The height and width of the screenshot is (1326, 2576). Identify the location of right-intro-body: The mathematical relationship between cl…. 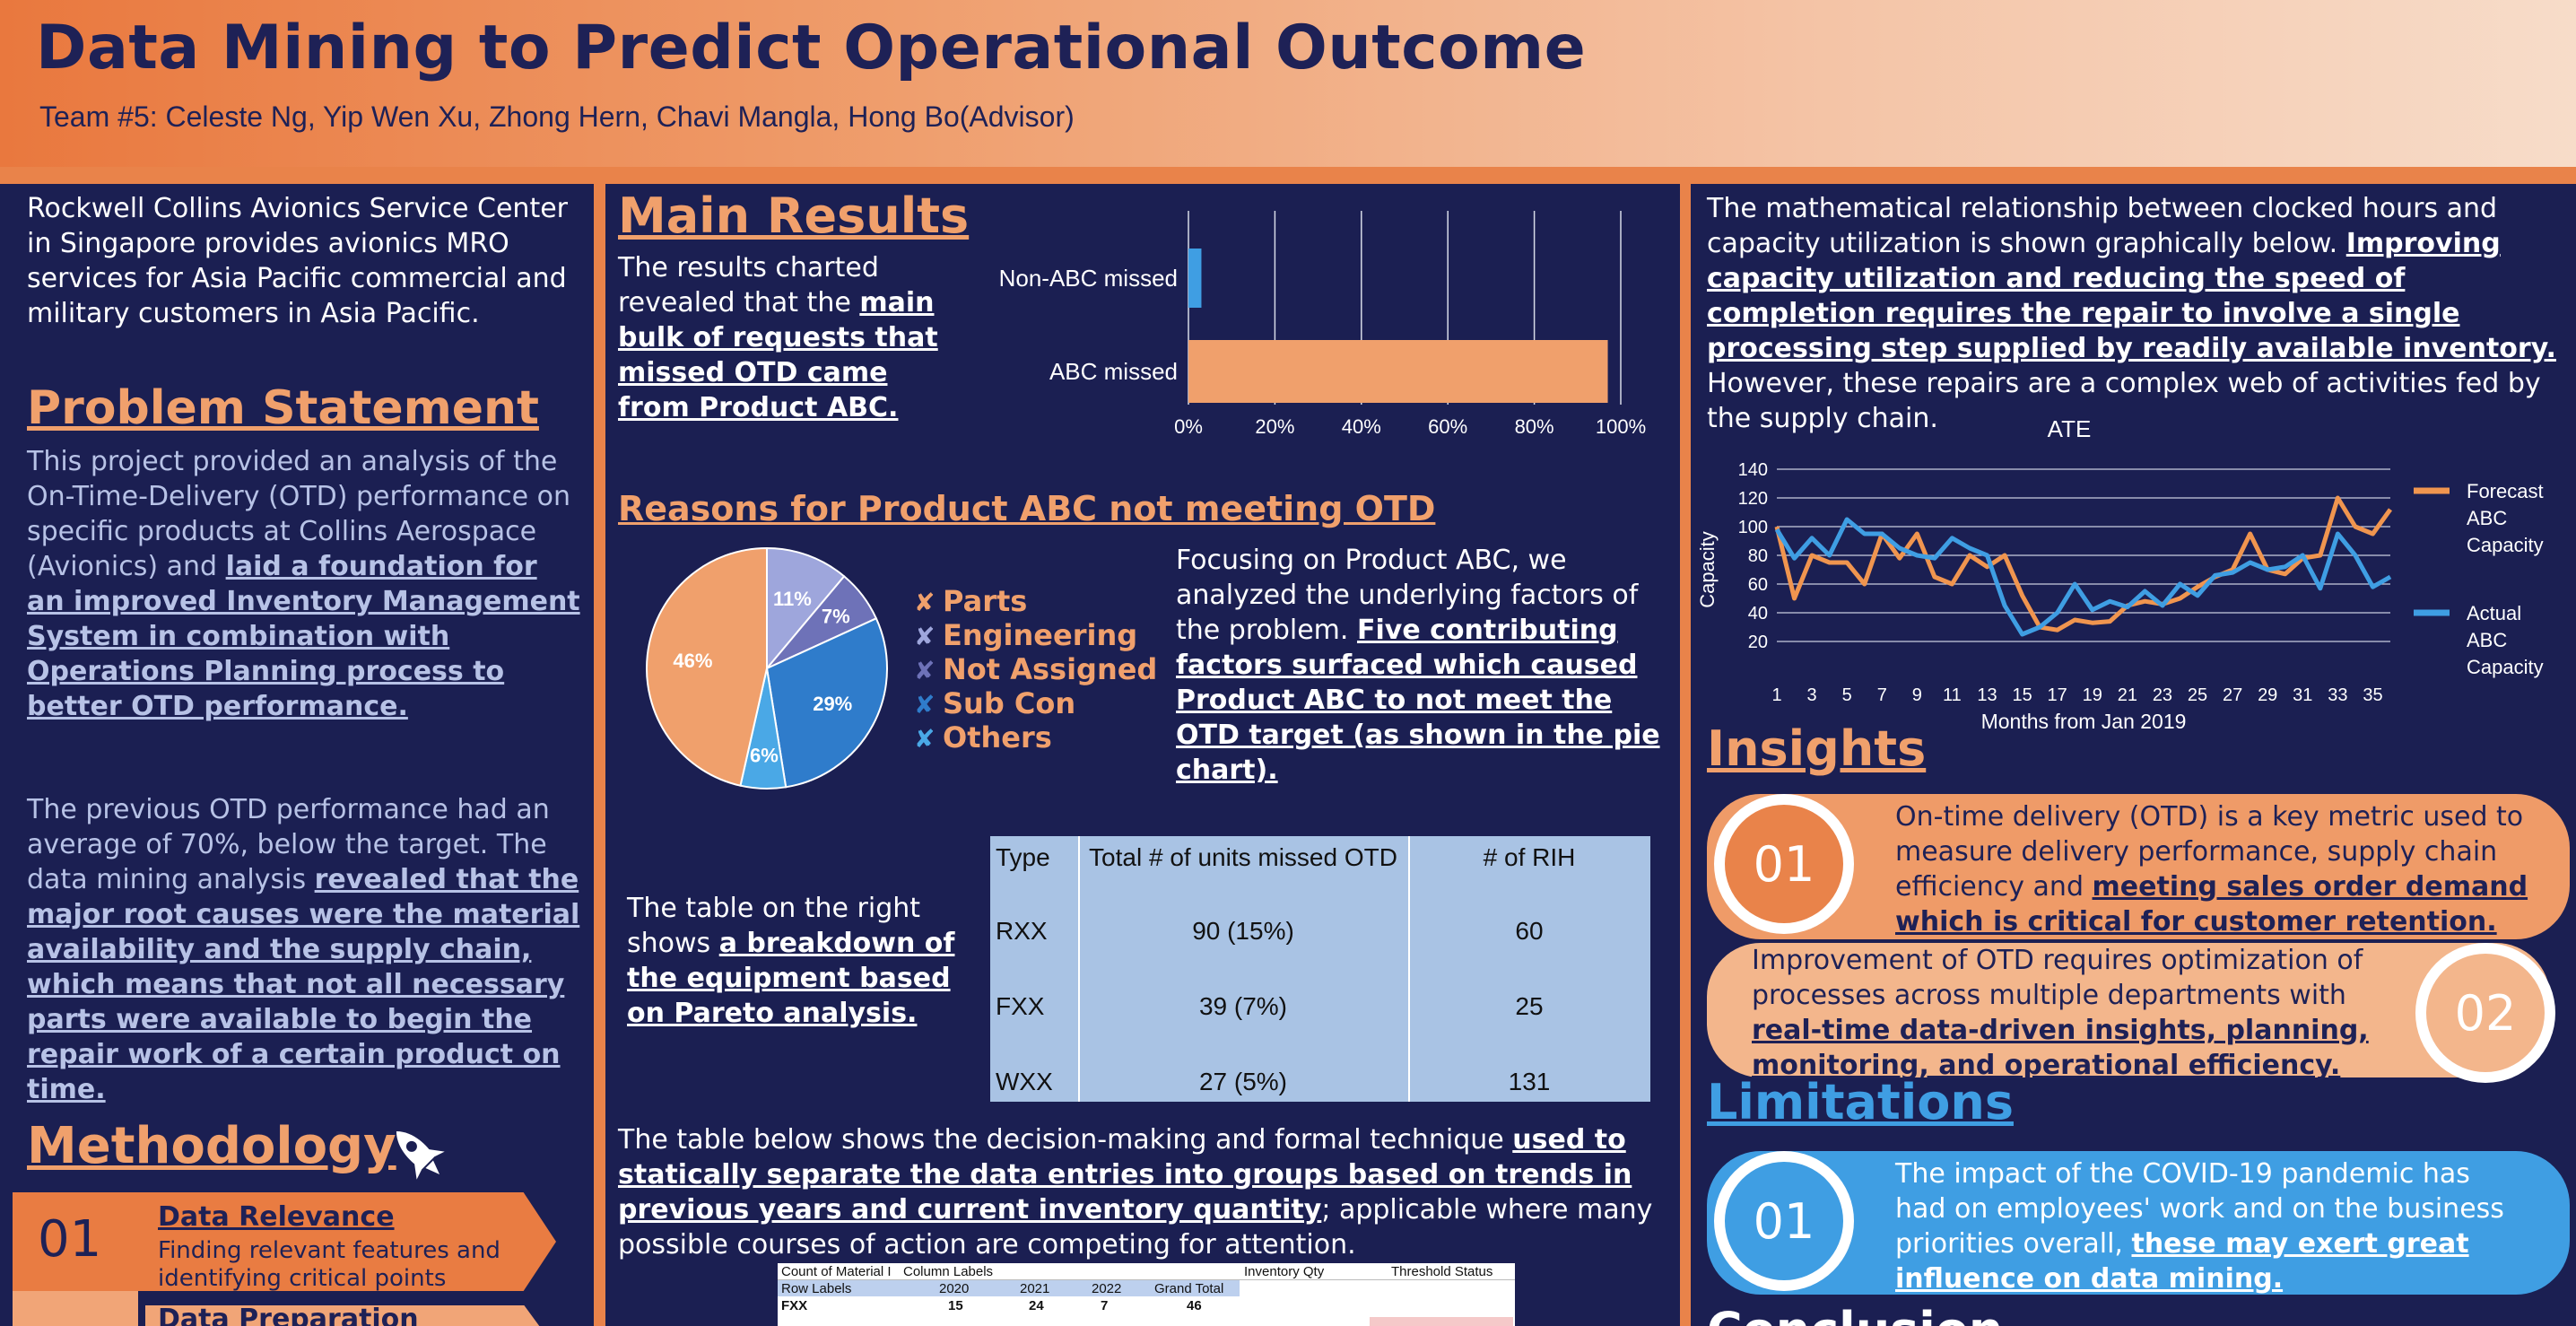
(2102, 226).